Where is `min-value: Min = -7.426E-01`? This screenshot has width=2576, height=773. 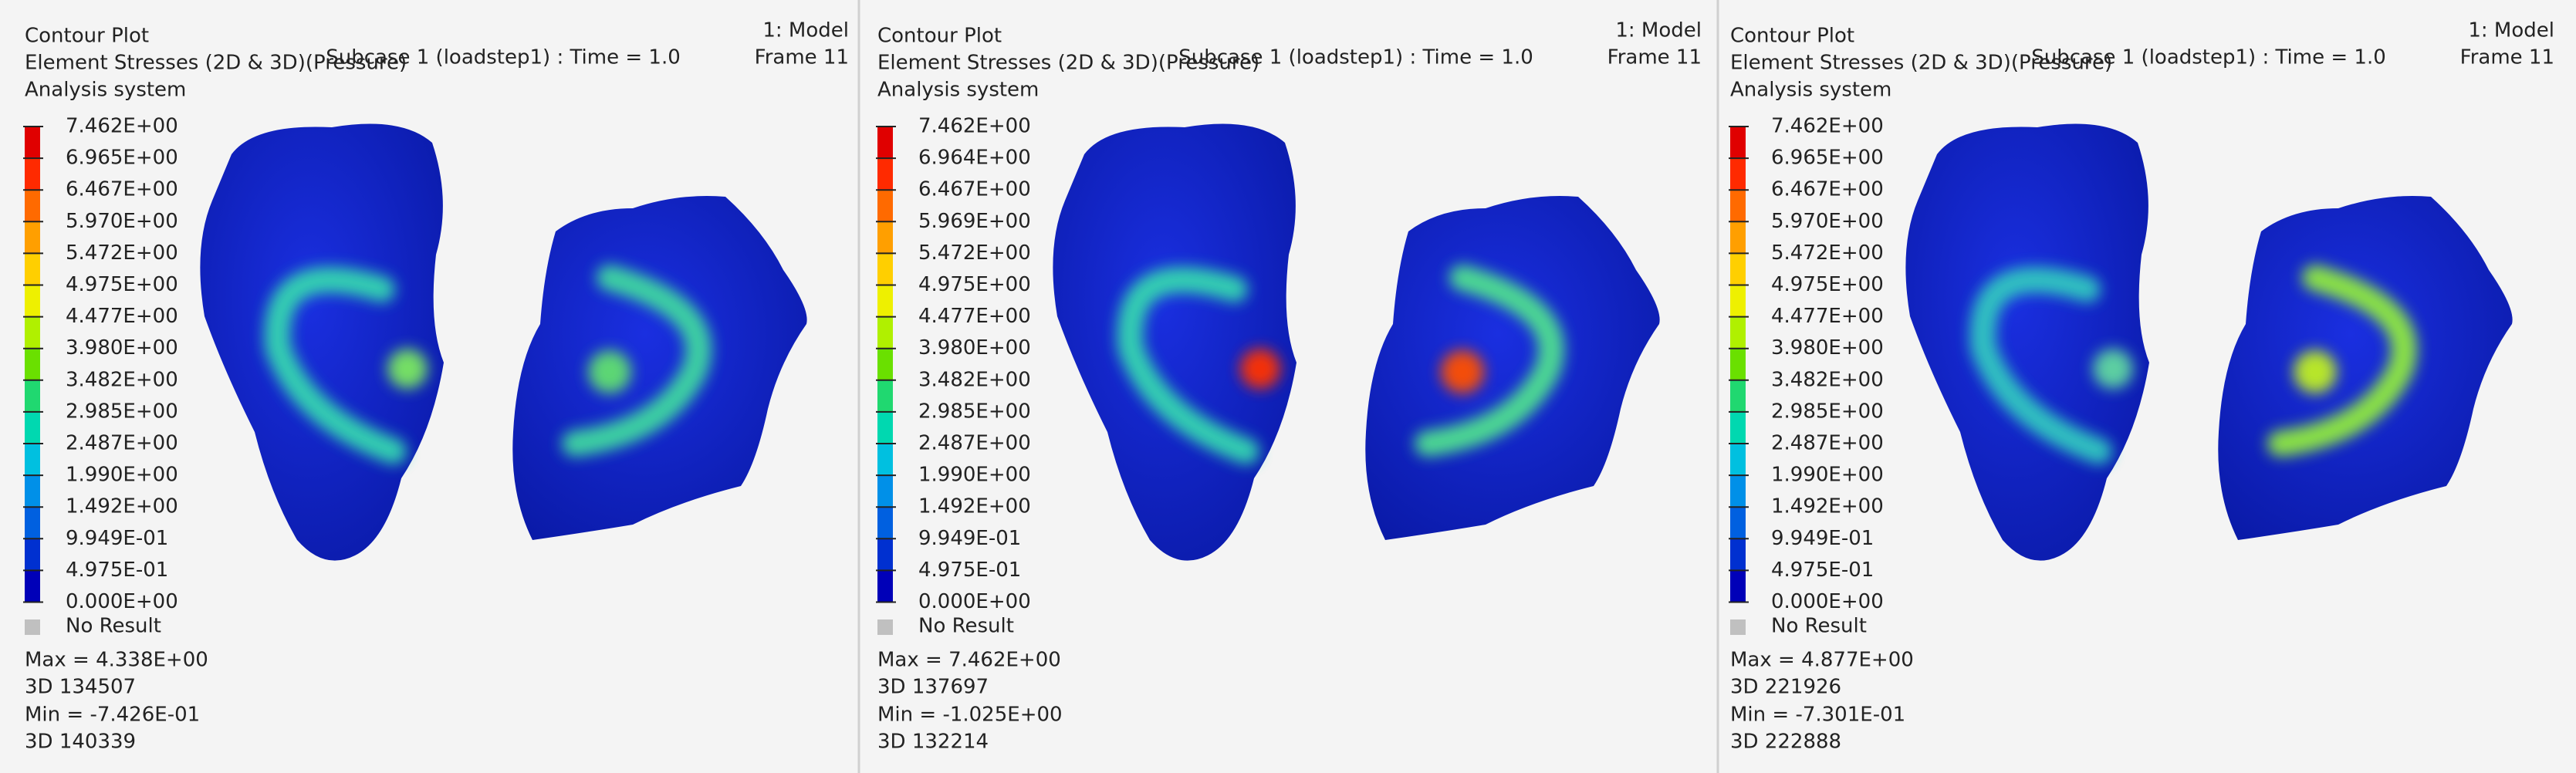 min-value: Min = -7.426E-01 is located at coordinates (112, 715).